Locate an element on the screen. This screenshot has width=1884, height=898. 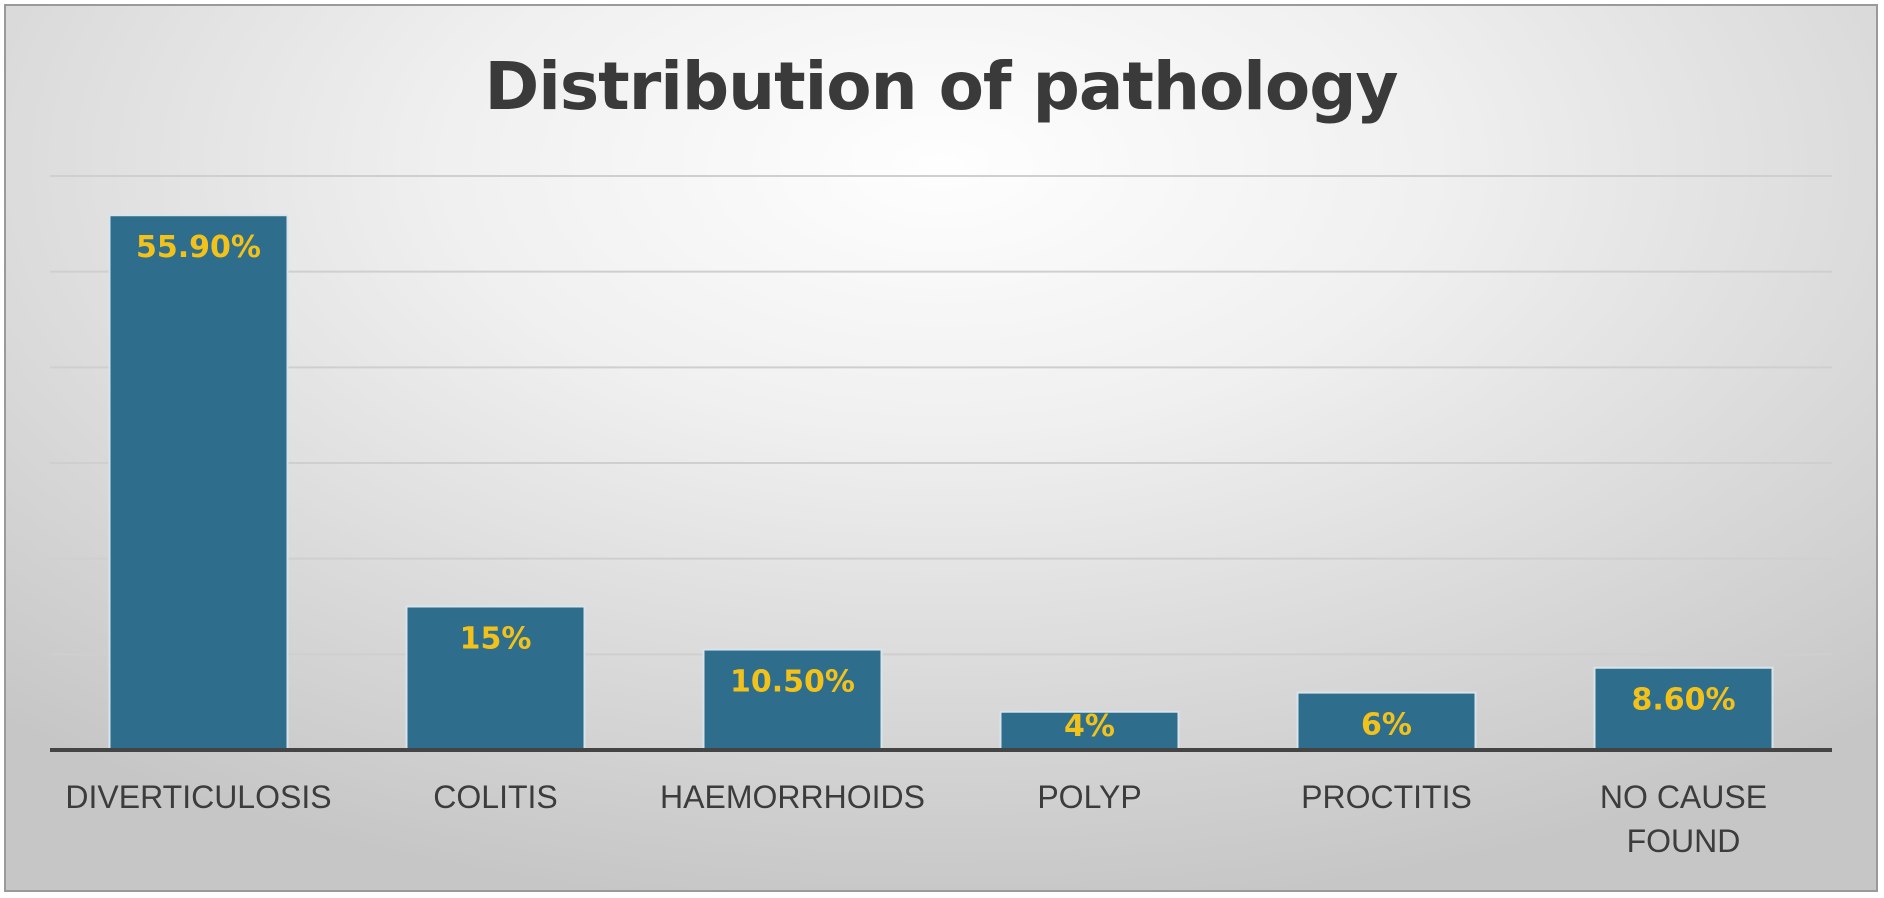
chart-title: Distribution of pathology is located at coordinates (941, 86).